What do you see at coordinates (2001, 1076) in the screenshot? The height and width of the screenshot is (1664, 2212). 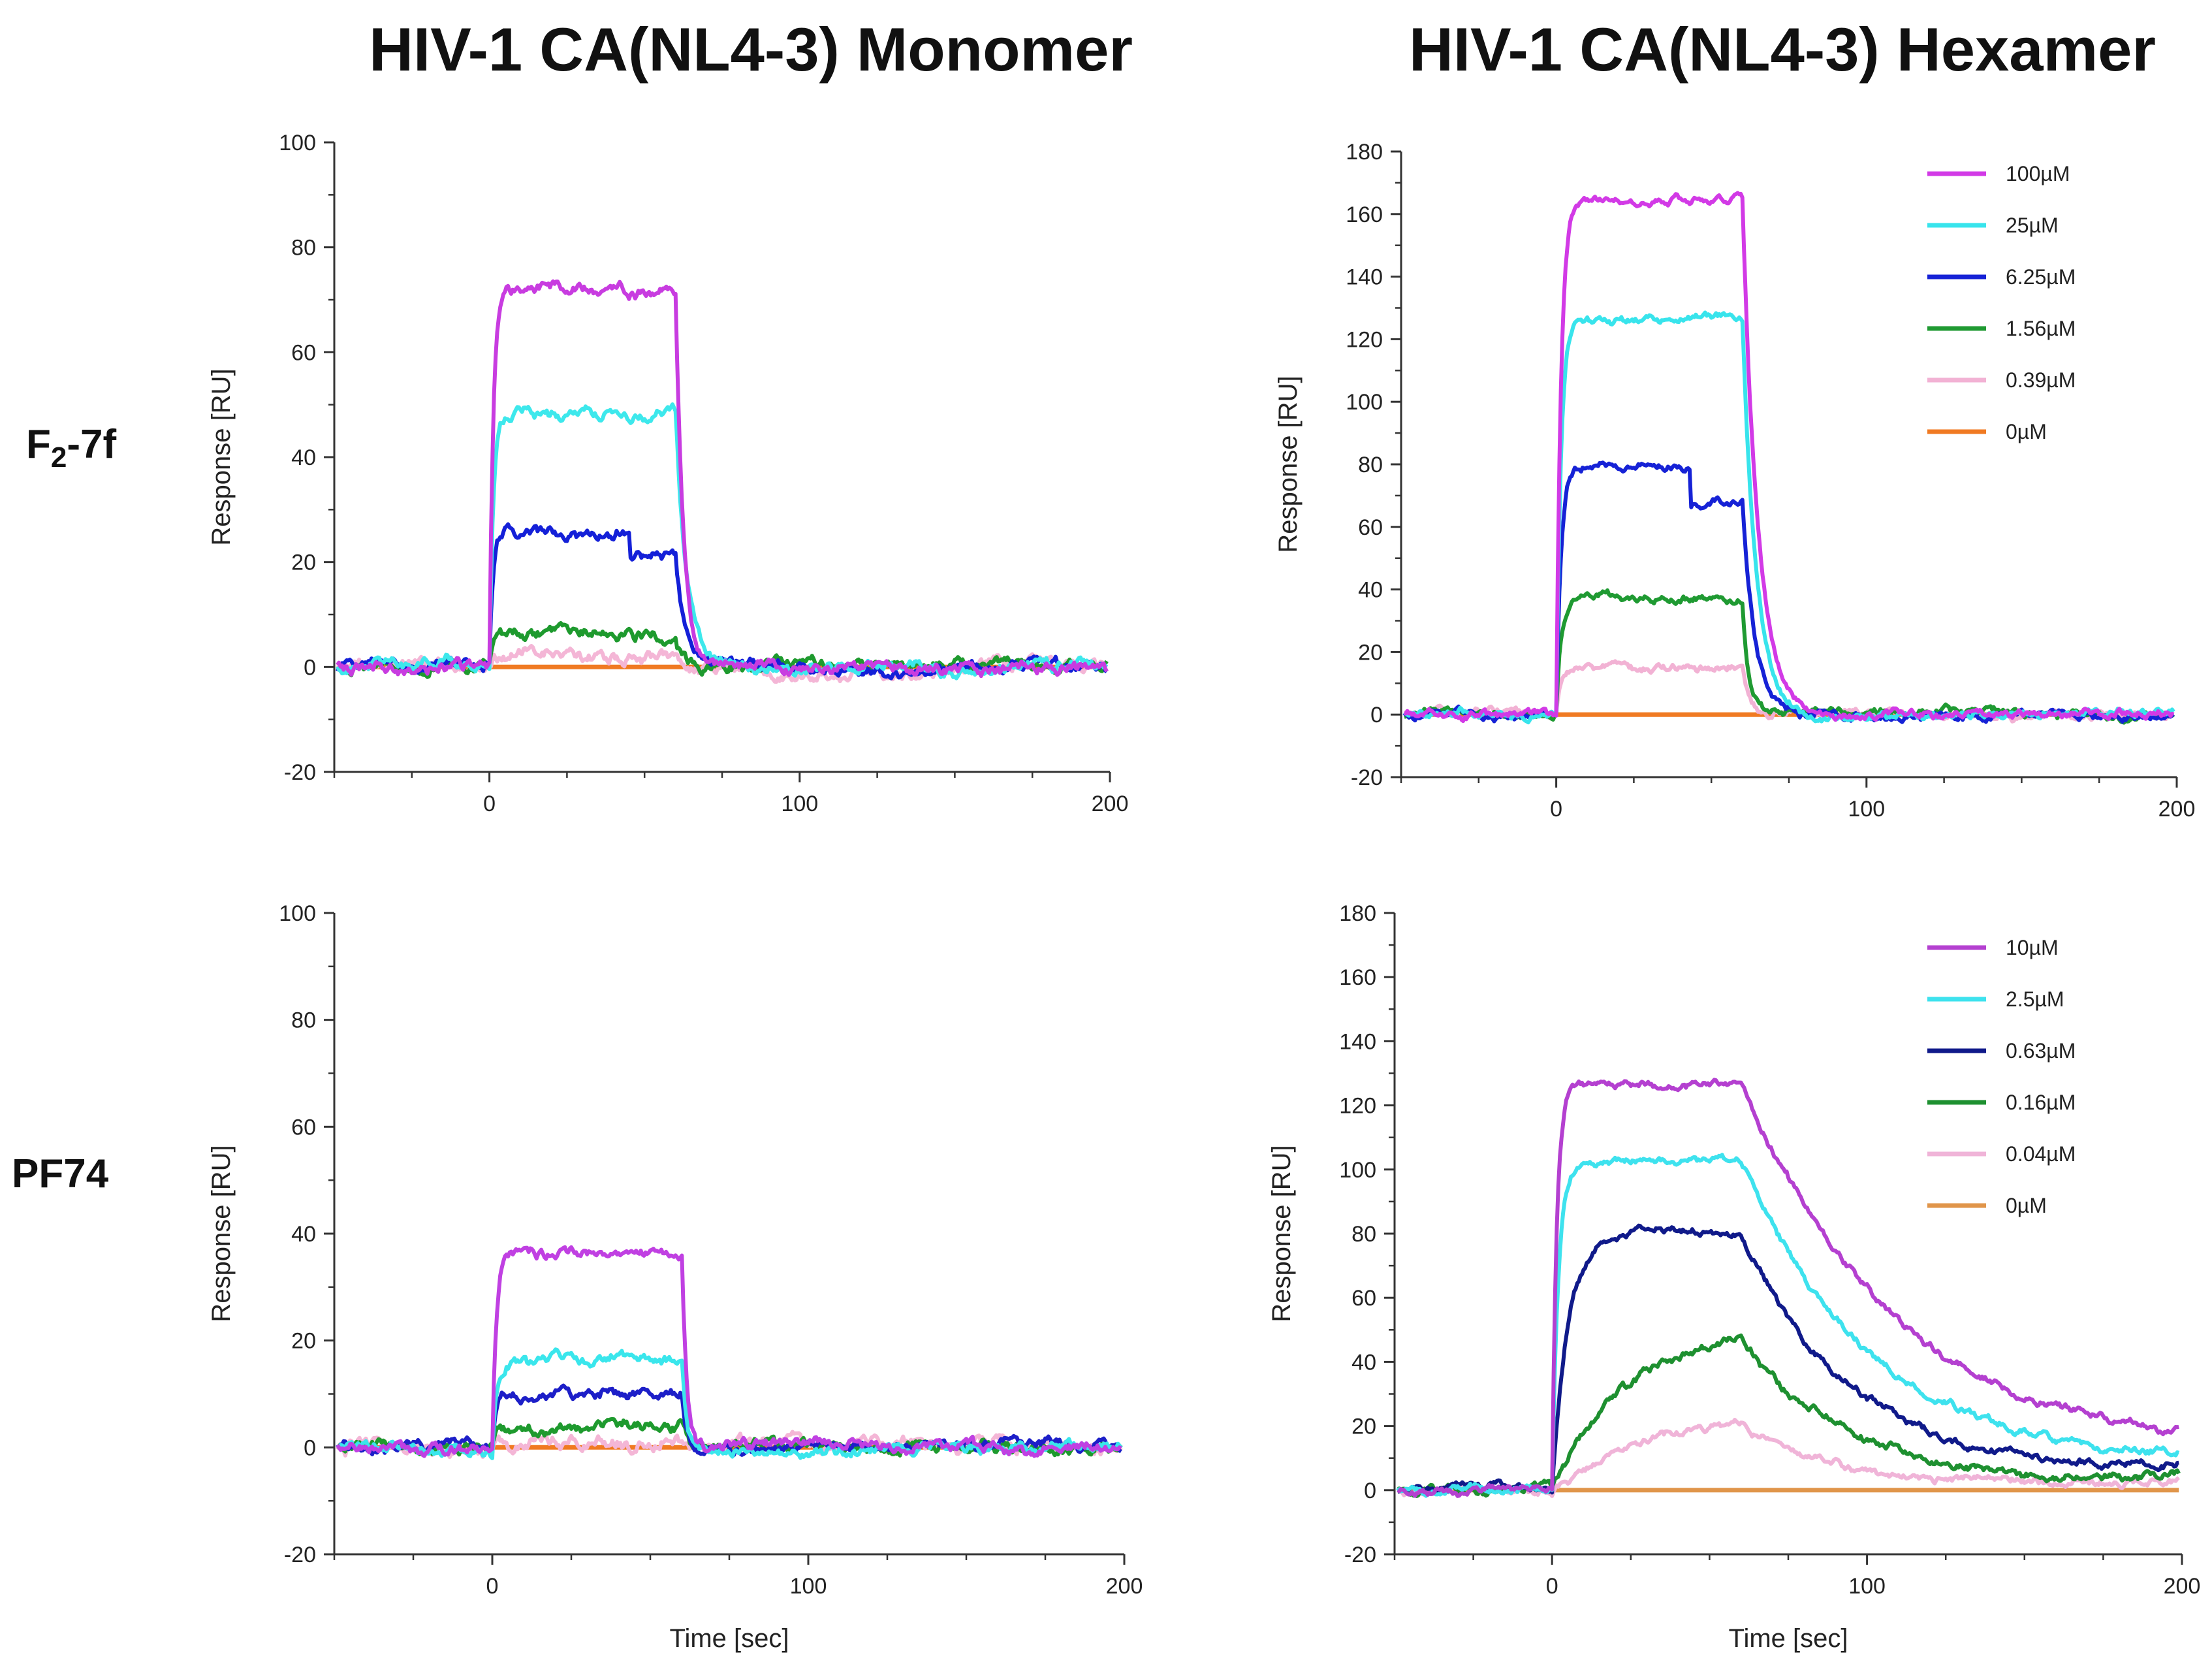 I see `legend: 10µM 2.5µM 0.63µM 0.16µM 0.04µM 0µM` at bounding box center [2001, 1076].